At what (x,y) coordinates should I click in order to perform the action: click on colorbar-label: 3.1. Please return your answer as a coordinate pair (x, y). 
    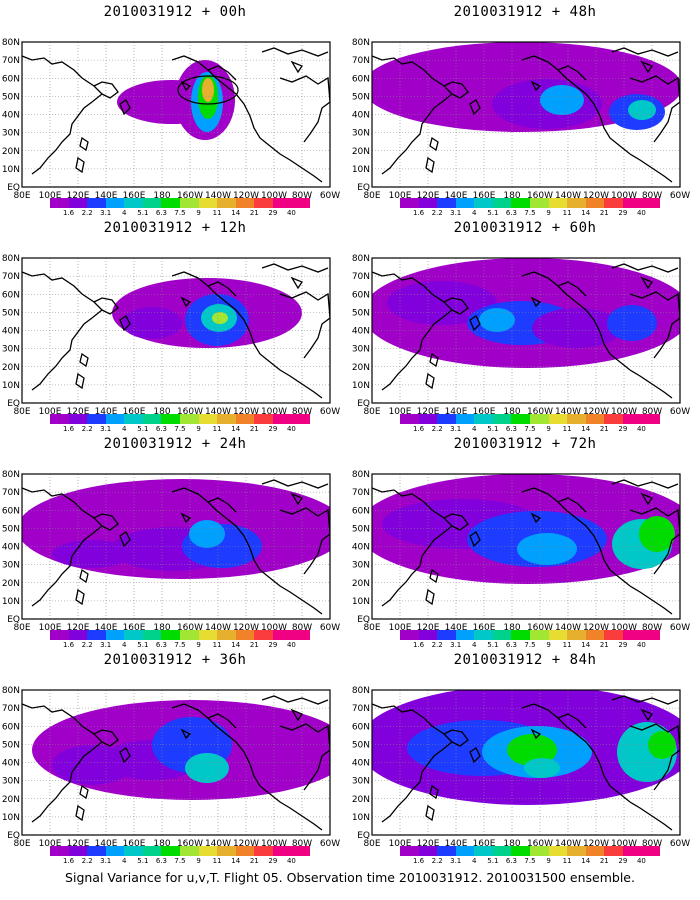
    Looking at the image, I should click on (106, 861).